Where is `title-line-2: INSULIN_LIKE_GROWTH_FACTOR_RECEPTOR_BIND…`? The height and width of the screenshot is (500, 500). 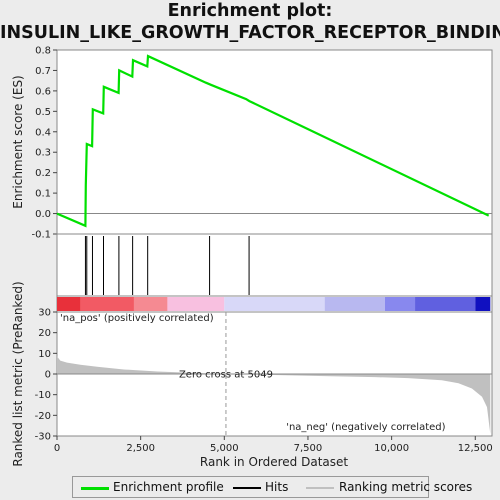 title-line-2: INSULIN_LIKE_GROWTH_FACTOR_RECEPTOR_BIND… is located at coordinates (250, 33).